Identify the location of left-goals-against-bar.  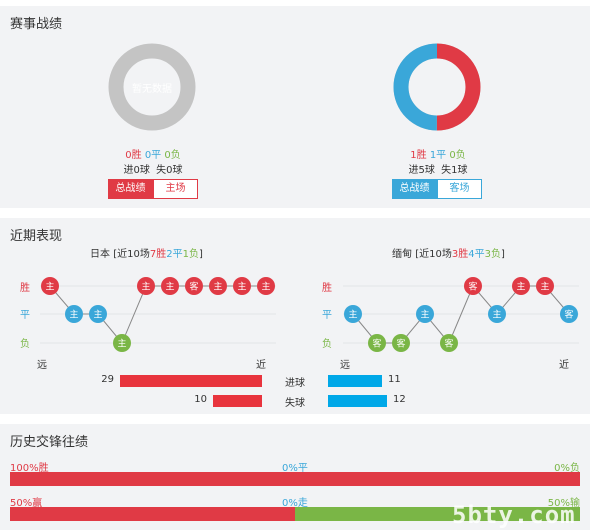
(237, 401).